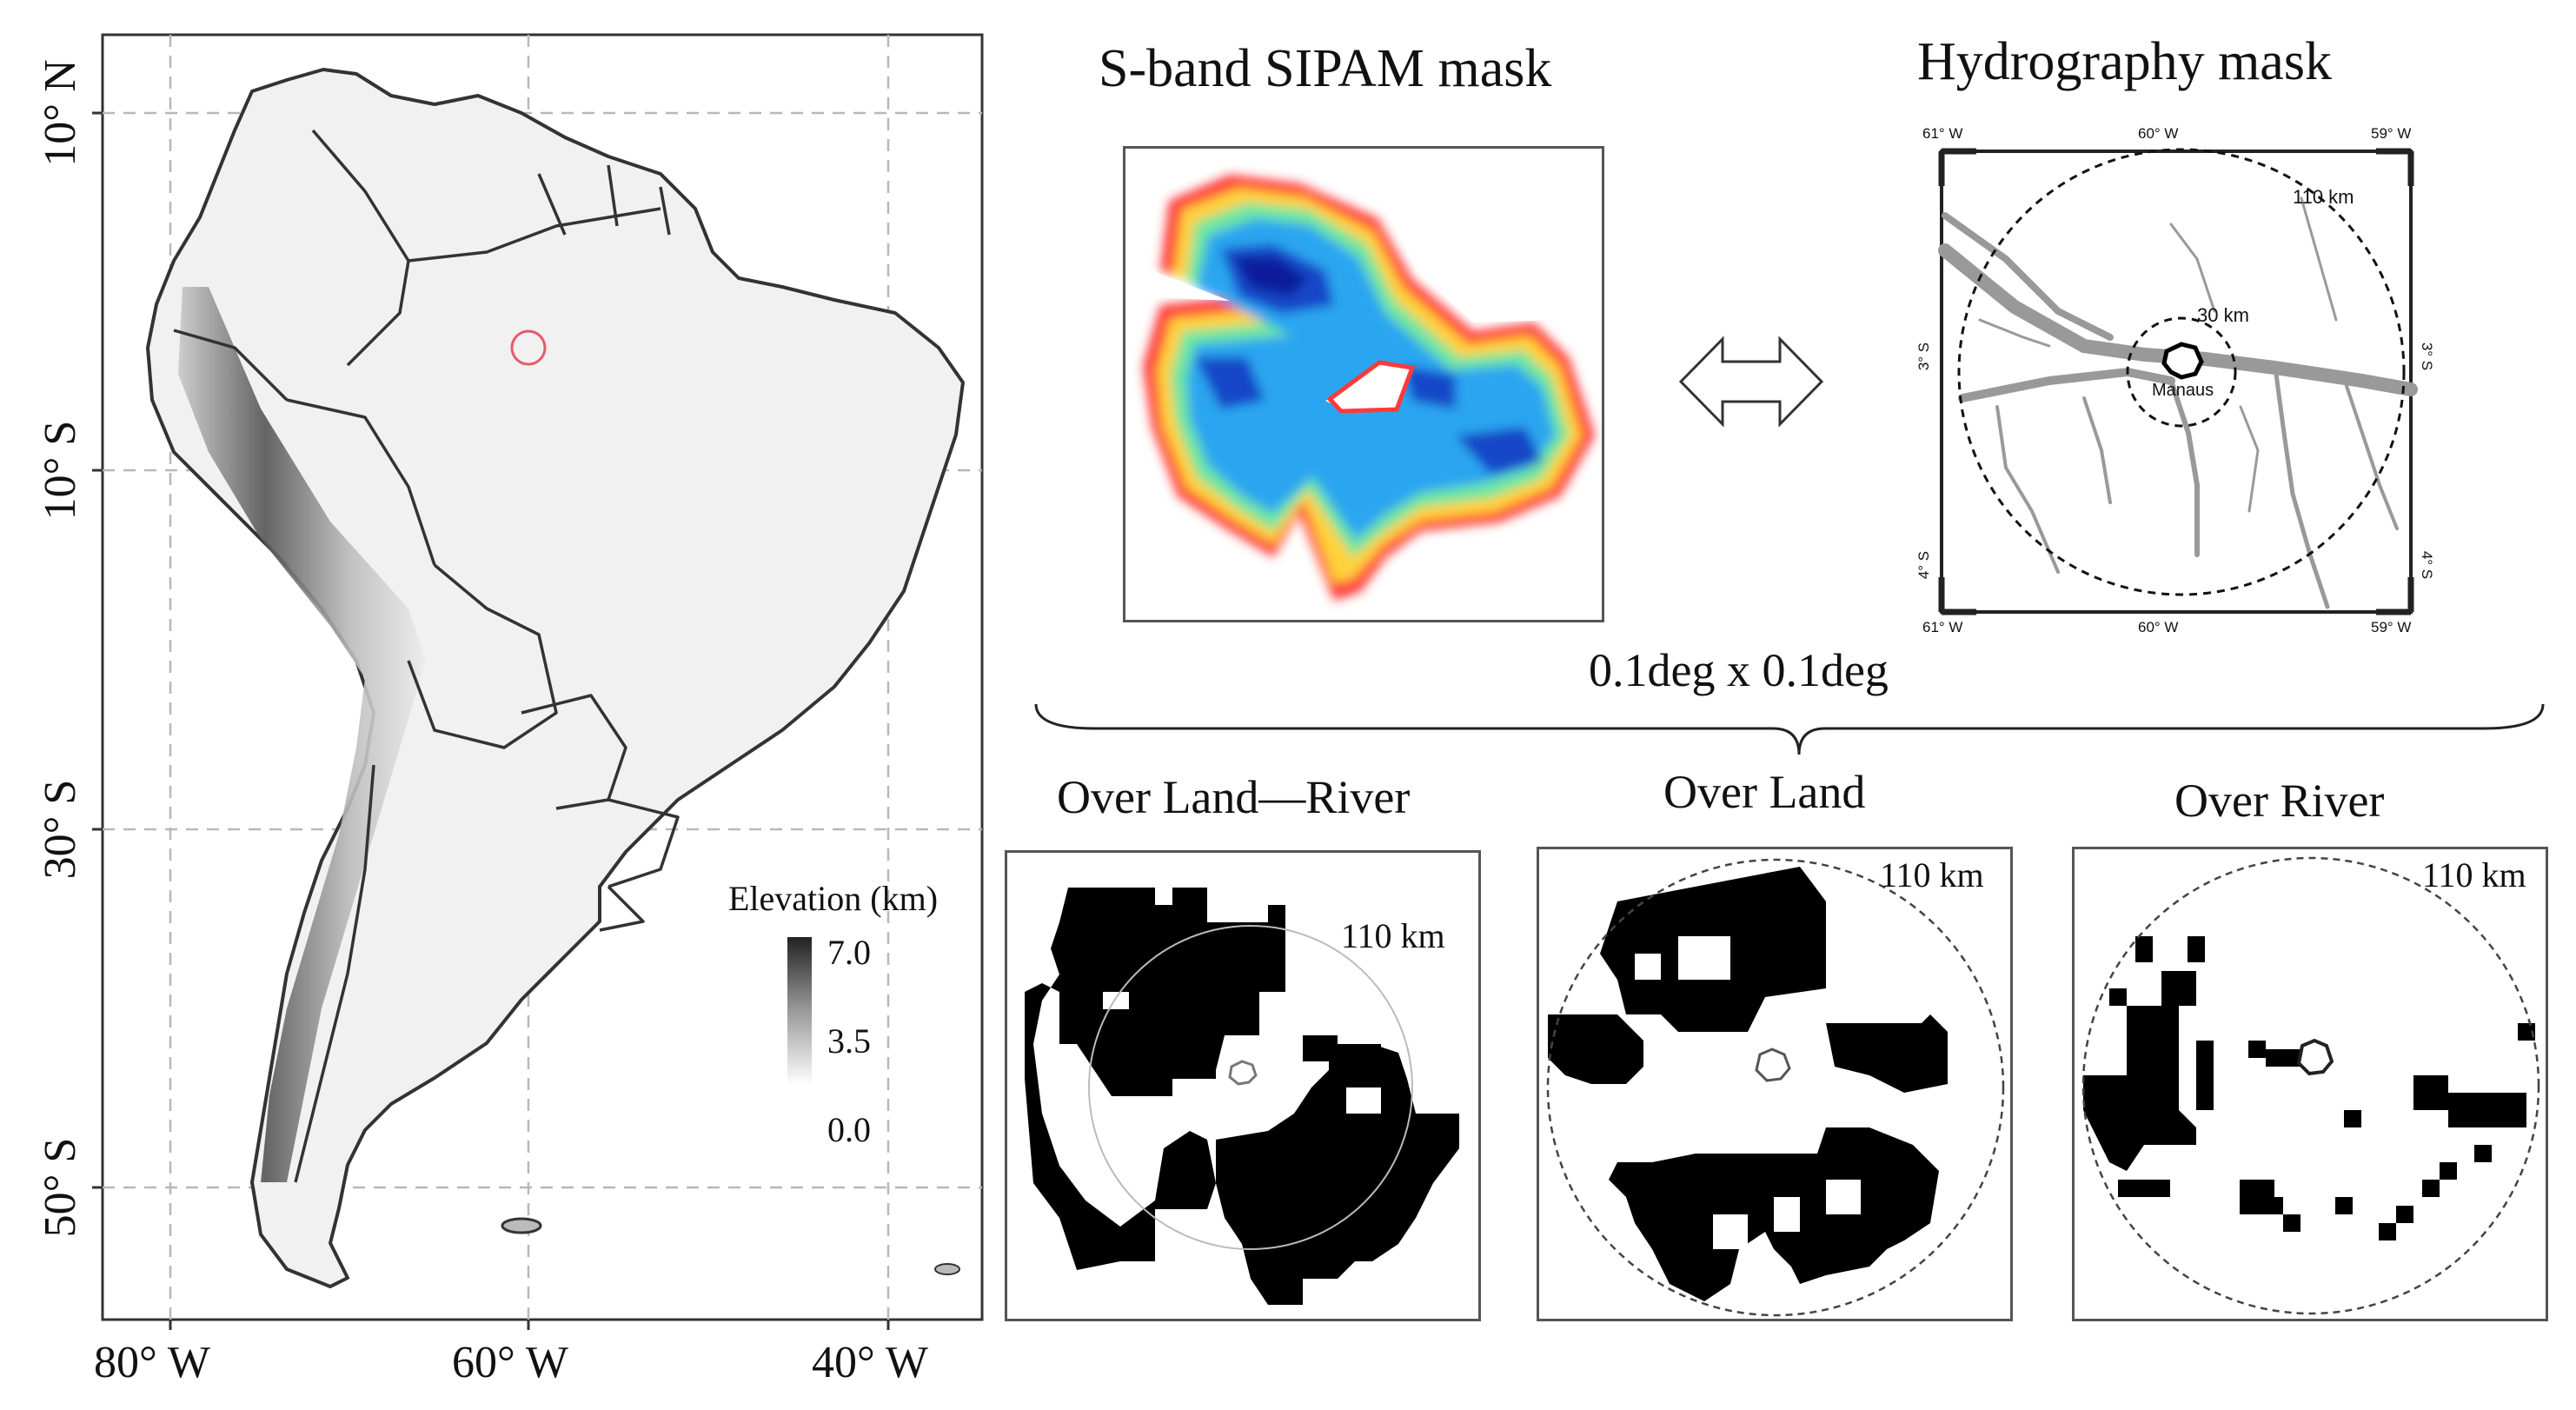 The width and height of the screenshot is (2576, 1410). What do you see at coordinates (1942, 627) in the screenshot?
I see `hydro-bottom-tick-61w: 61° W` at bounding box center [1942, 627].